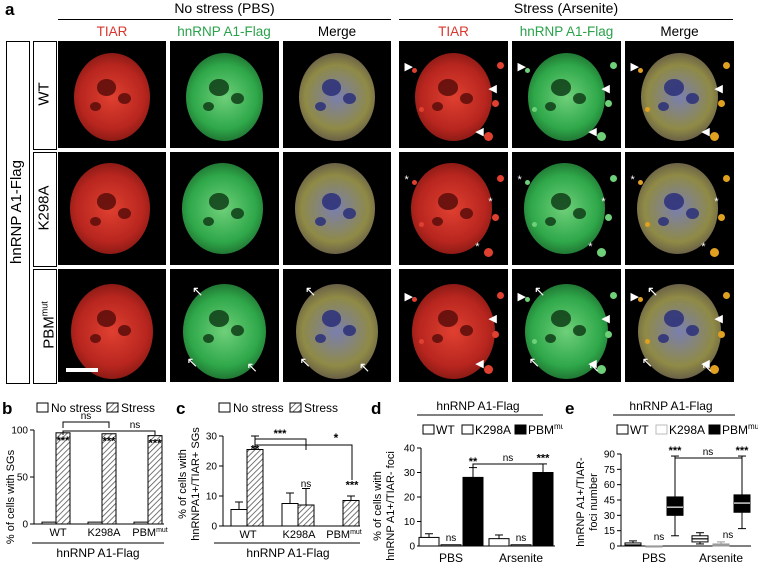  I want to click on scale-bar, so click(82, 370).